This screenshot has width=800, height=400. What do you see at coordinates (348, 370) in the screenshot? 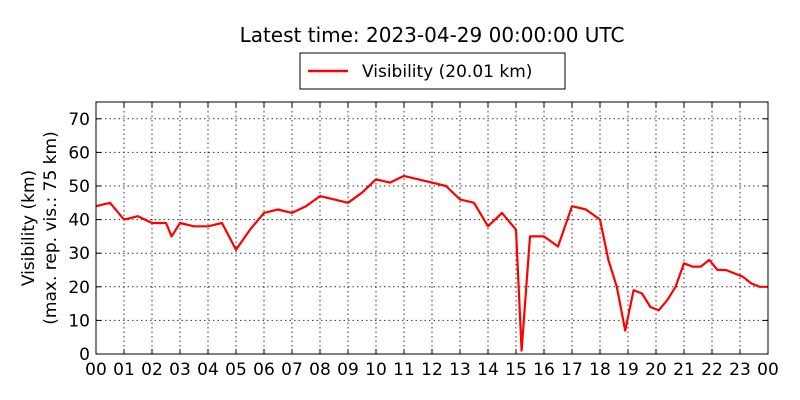
I see `x-tick-label: 09` at bounding box center [348, 370].